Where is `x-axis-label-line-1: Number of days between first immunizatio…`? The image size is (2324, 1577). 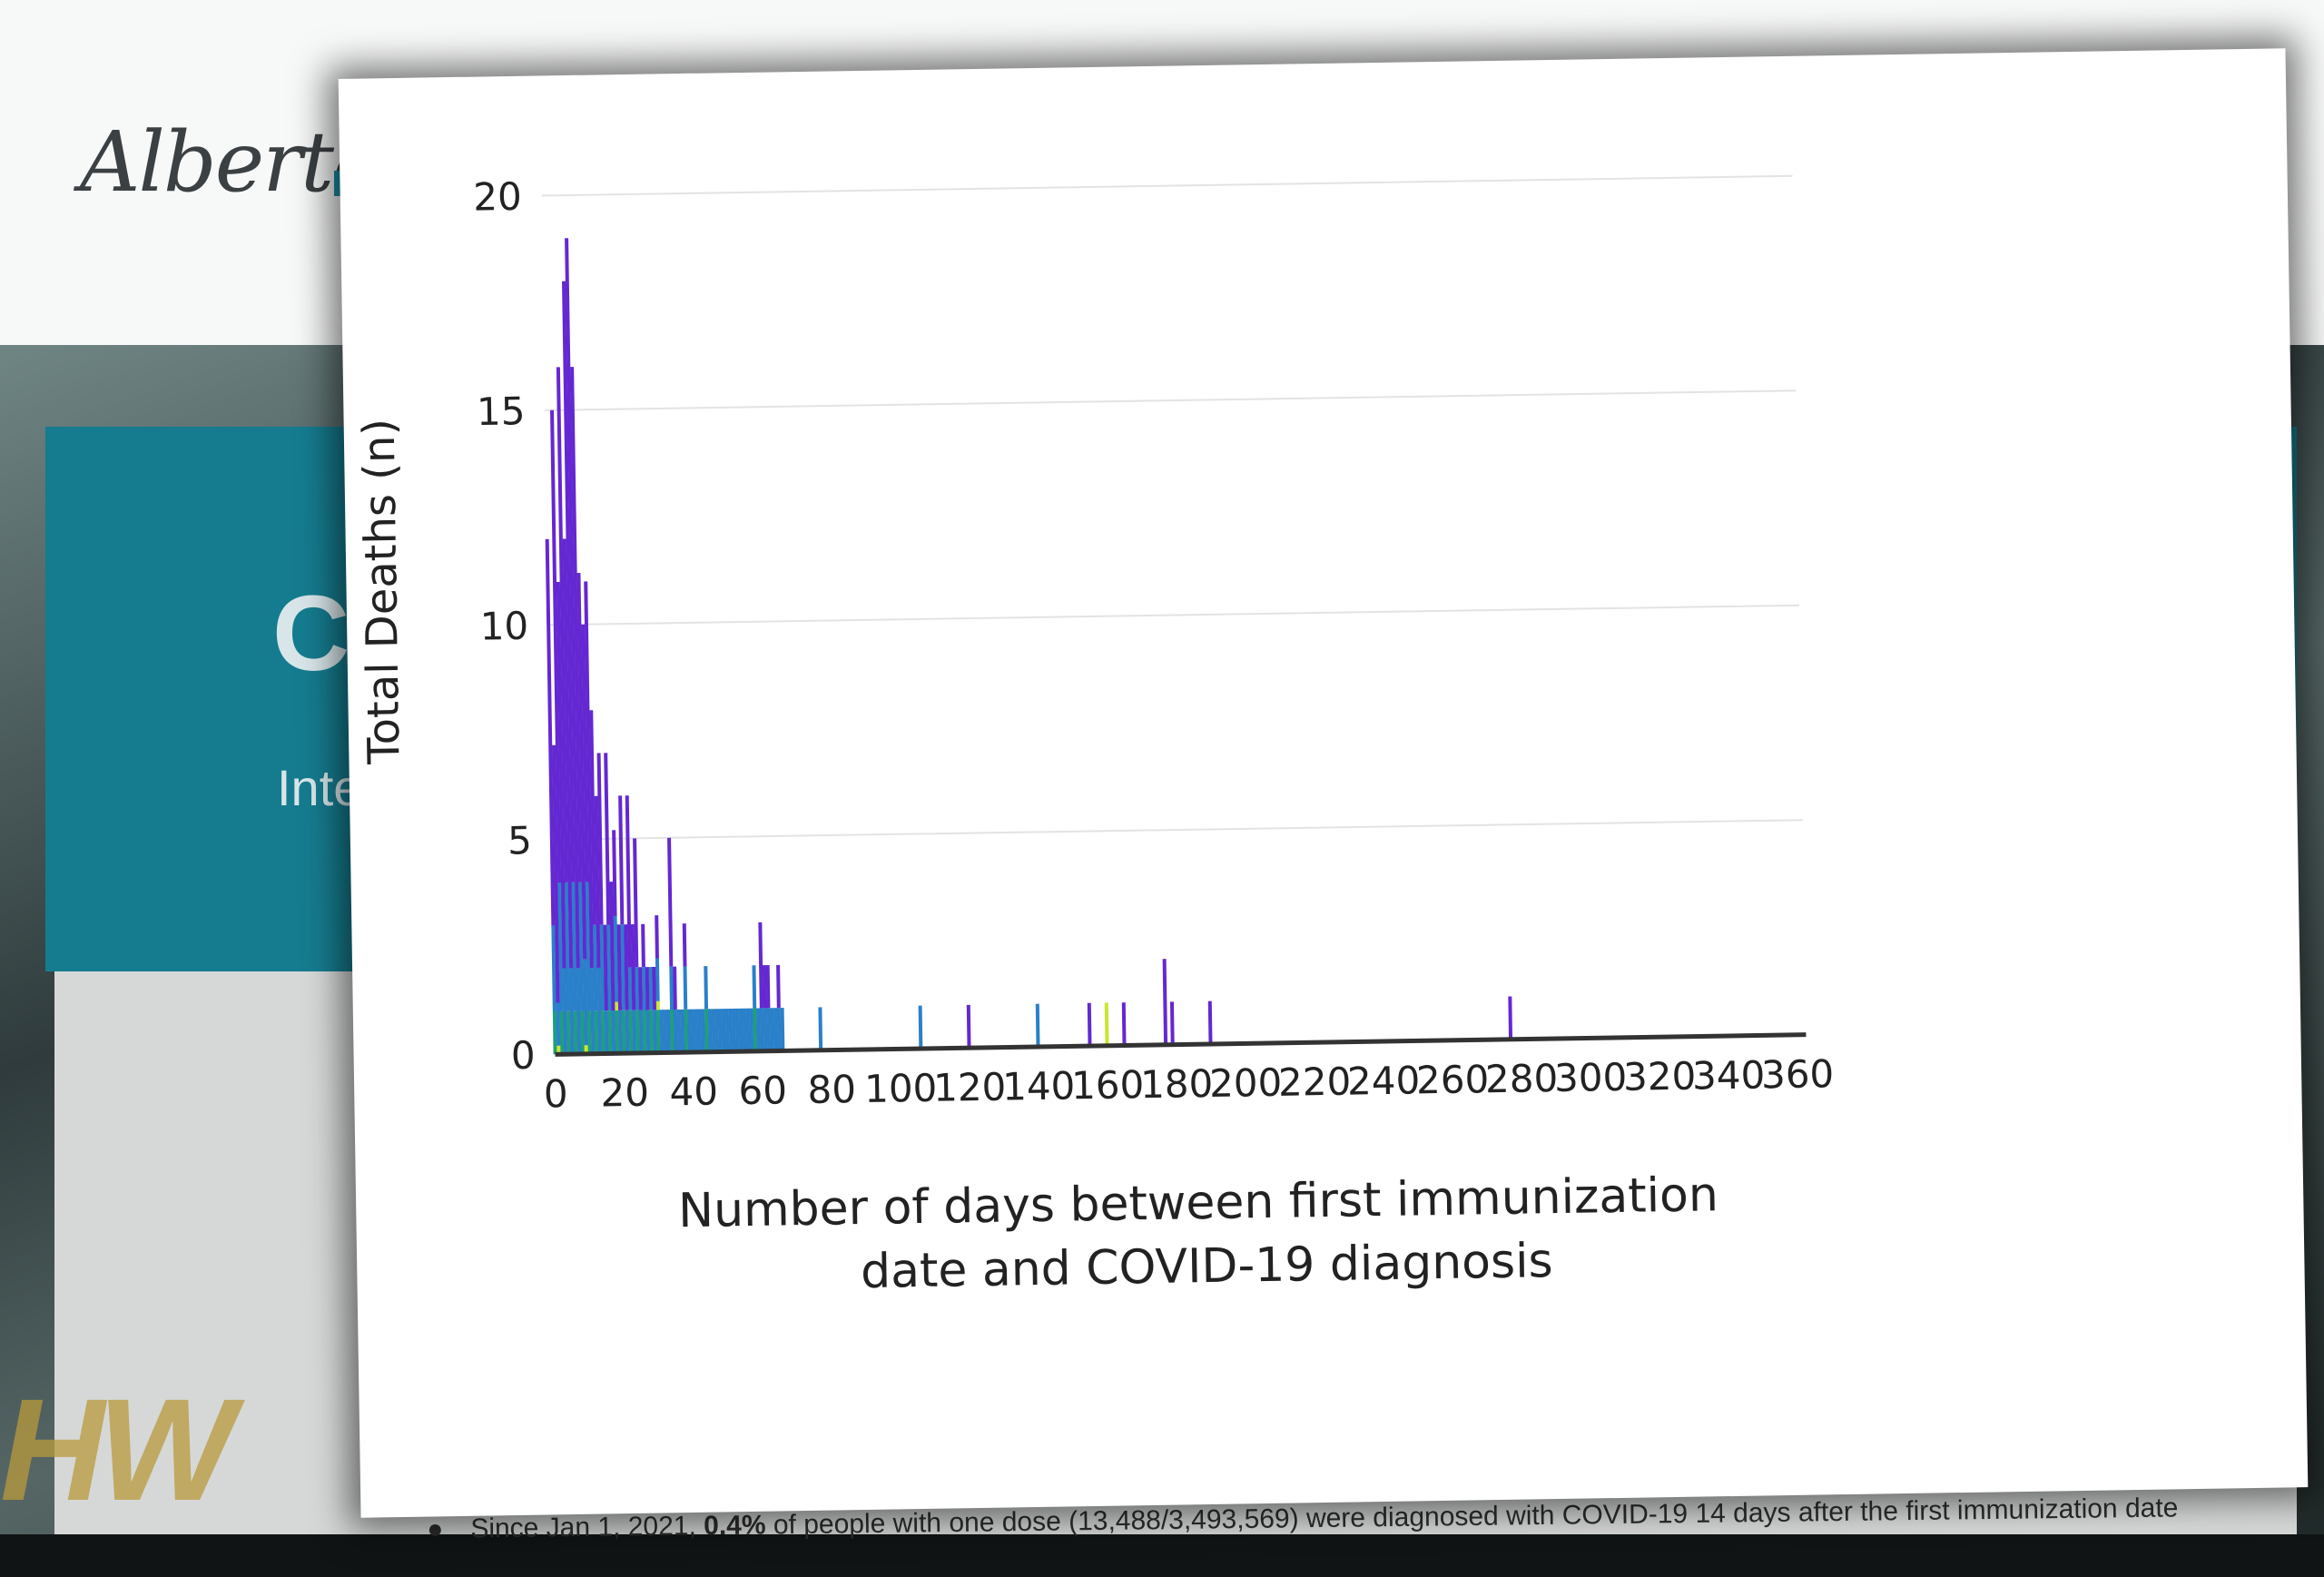 x-axis-label-line-1: Number of days between first immunizatio… is located at coordinates (1198, 1203).